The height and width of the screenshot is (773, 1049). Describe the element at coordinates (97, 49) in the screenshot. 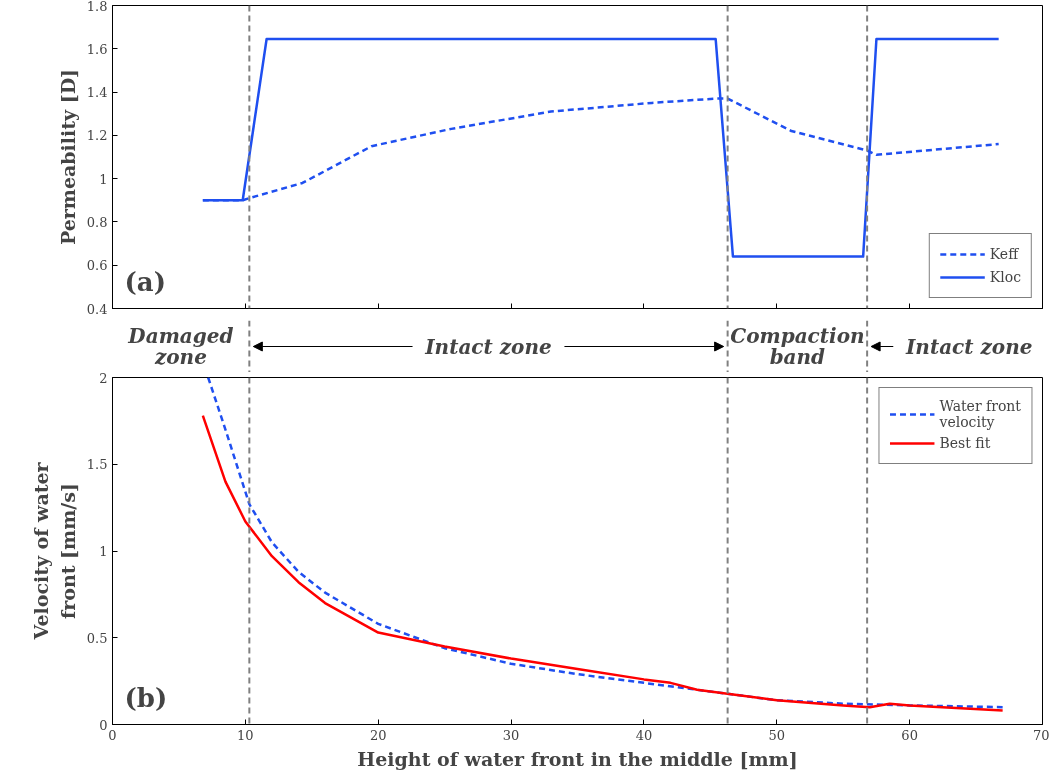

I see `y-tick-label: 1.6` at that location.